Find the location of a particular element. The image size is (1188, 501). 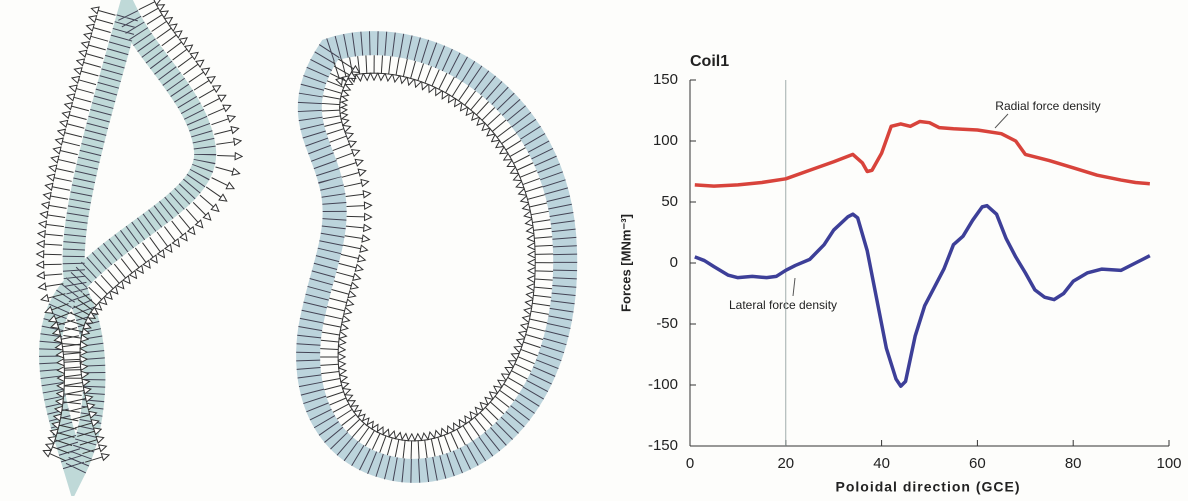

x-tick-label: 0 is located at coordinates (690, 463).